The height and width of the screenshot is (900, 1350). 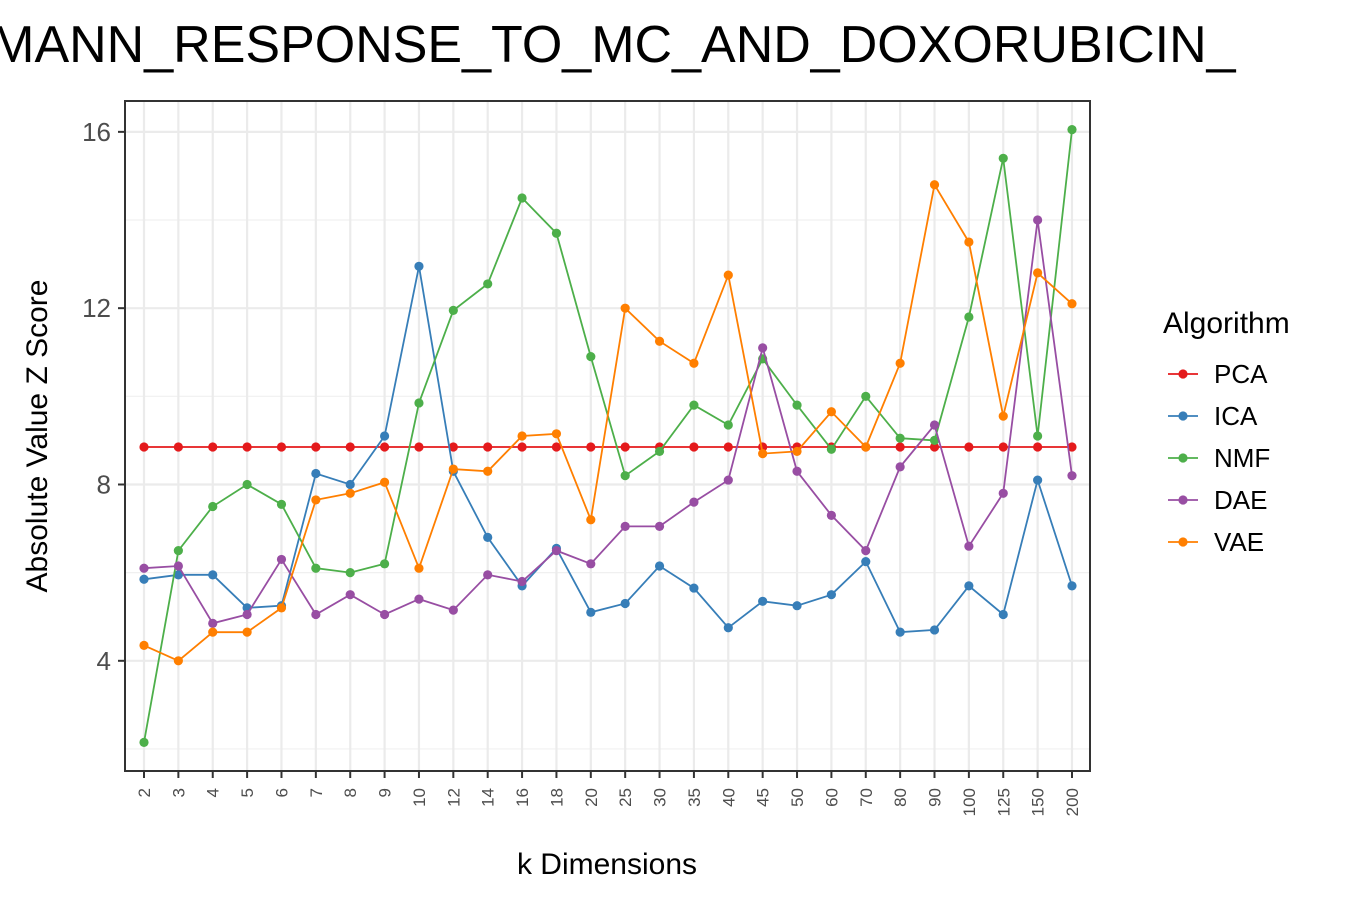 What do you see at coordinates (385, 792) in the screenshot?
I see `x-tick-label: 9` at bounding box center [385, 792].